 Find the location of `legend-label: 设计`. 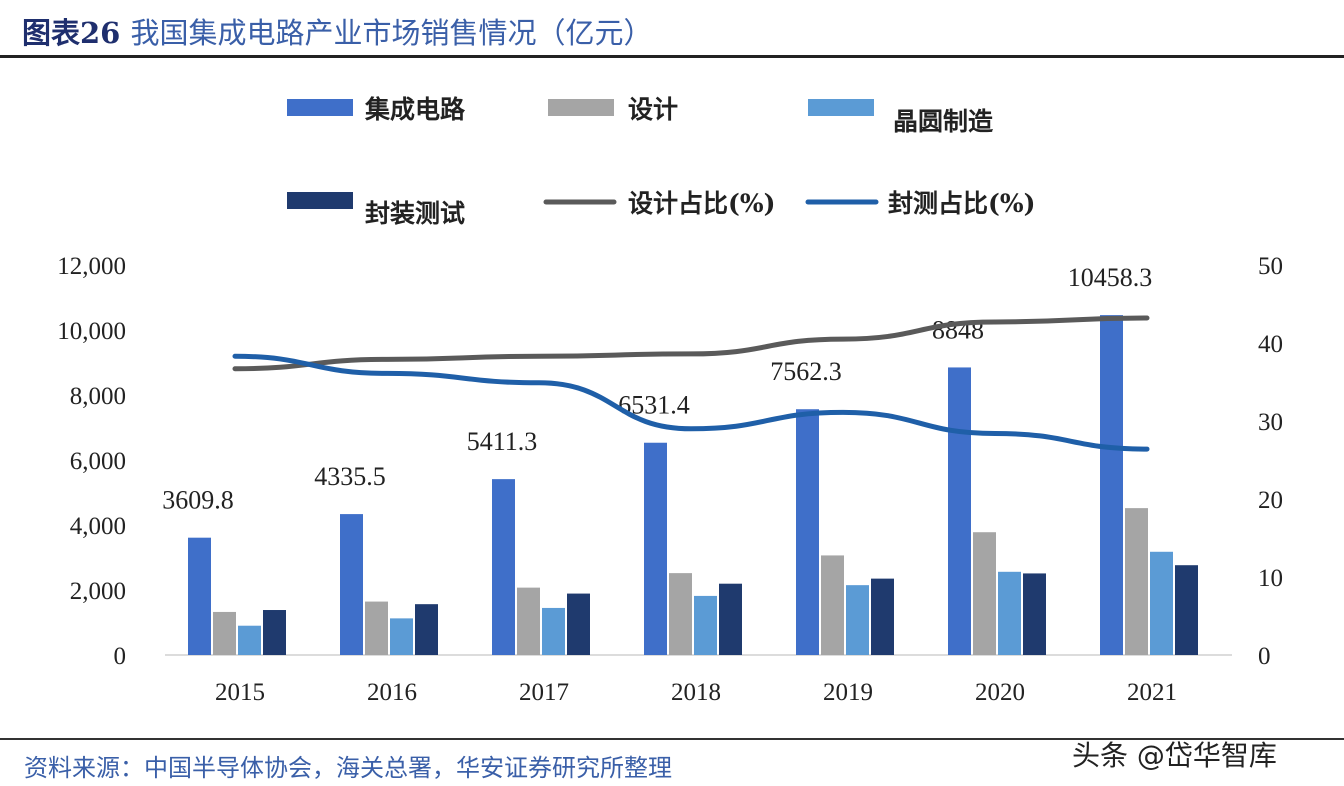

legend-label: 设计 is located at coordinates (653, 109).